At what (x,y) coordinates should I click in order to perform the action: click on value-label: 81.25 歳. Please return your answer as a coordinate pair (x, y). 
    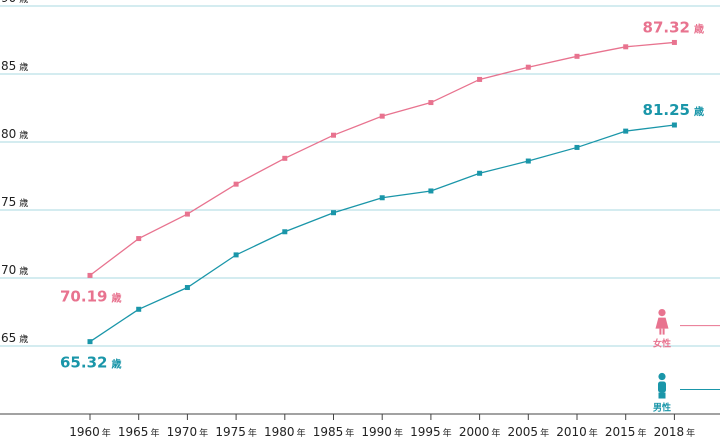
    Looking at the image, I should click on (673, 110).